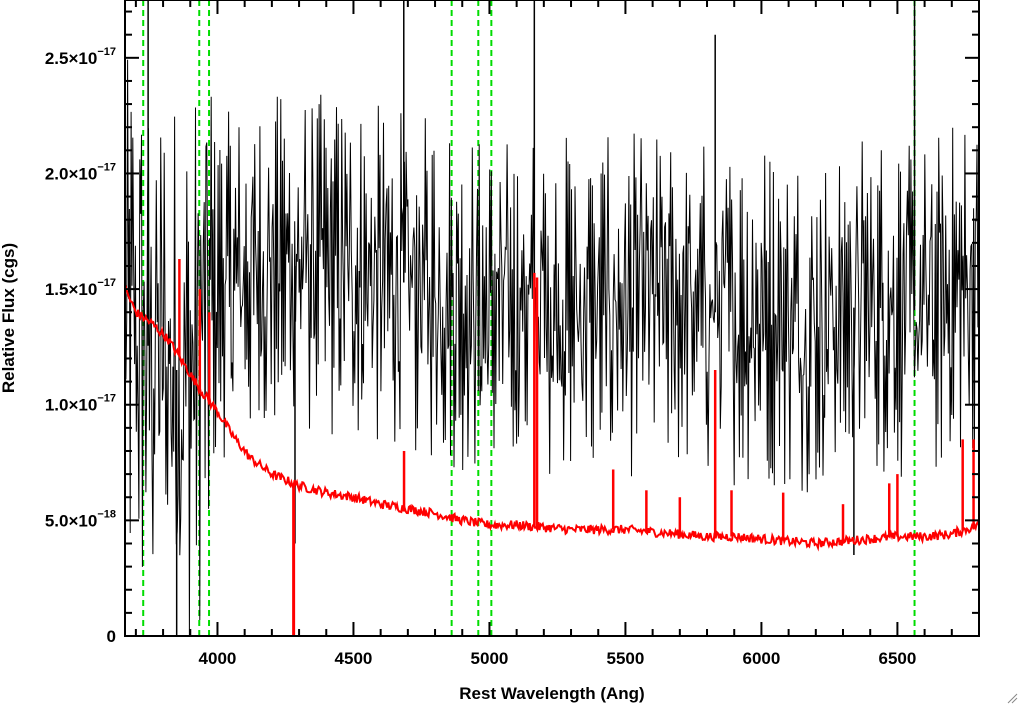 The image size is (1020, 706). Describe the element at coordinates (551, 693) in the screenshot. I see `x-axis-title: Rest Wavelength (Ang)` at that location.